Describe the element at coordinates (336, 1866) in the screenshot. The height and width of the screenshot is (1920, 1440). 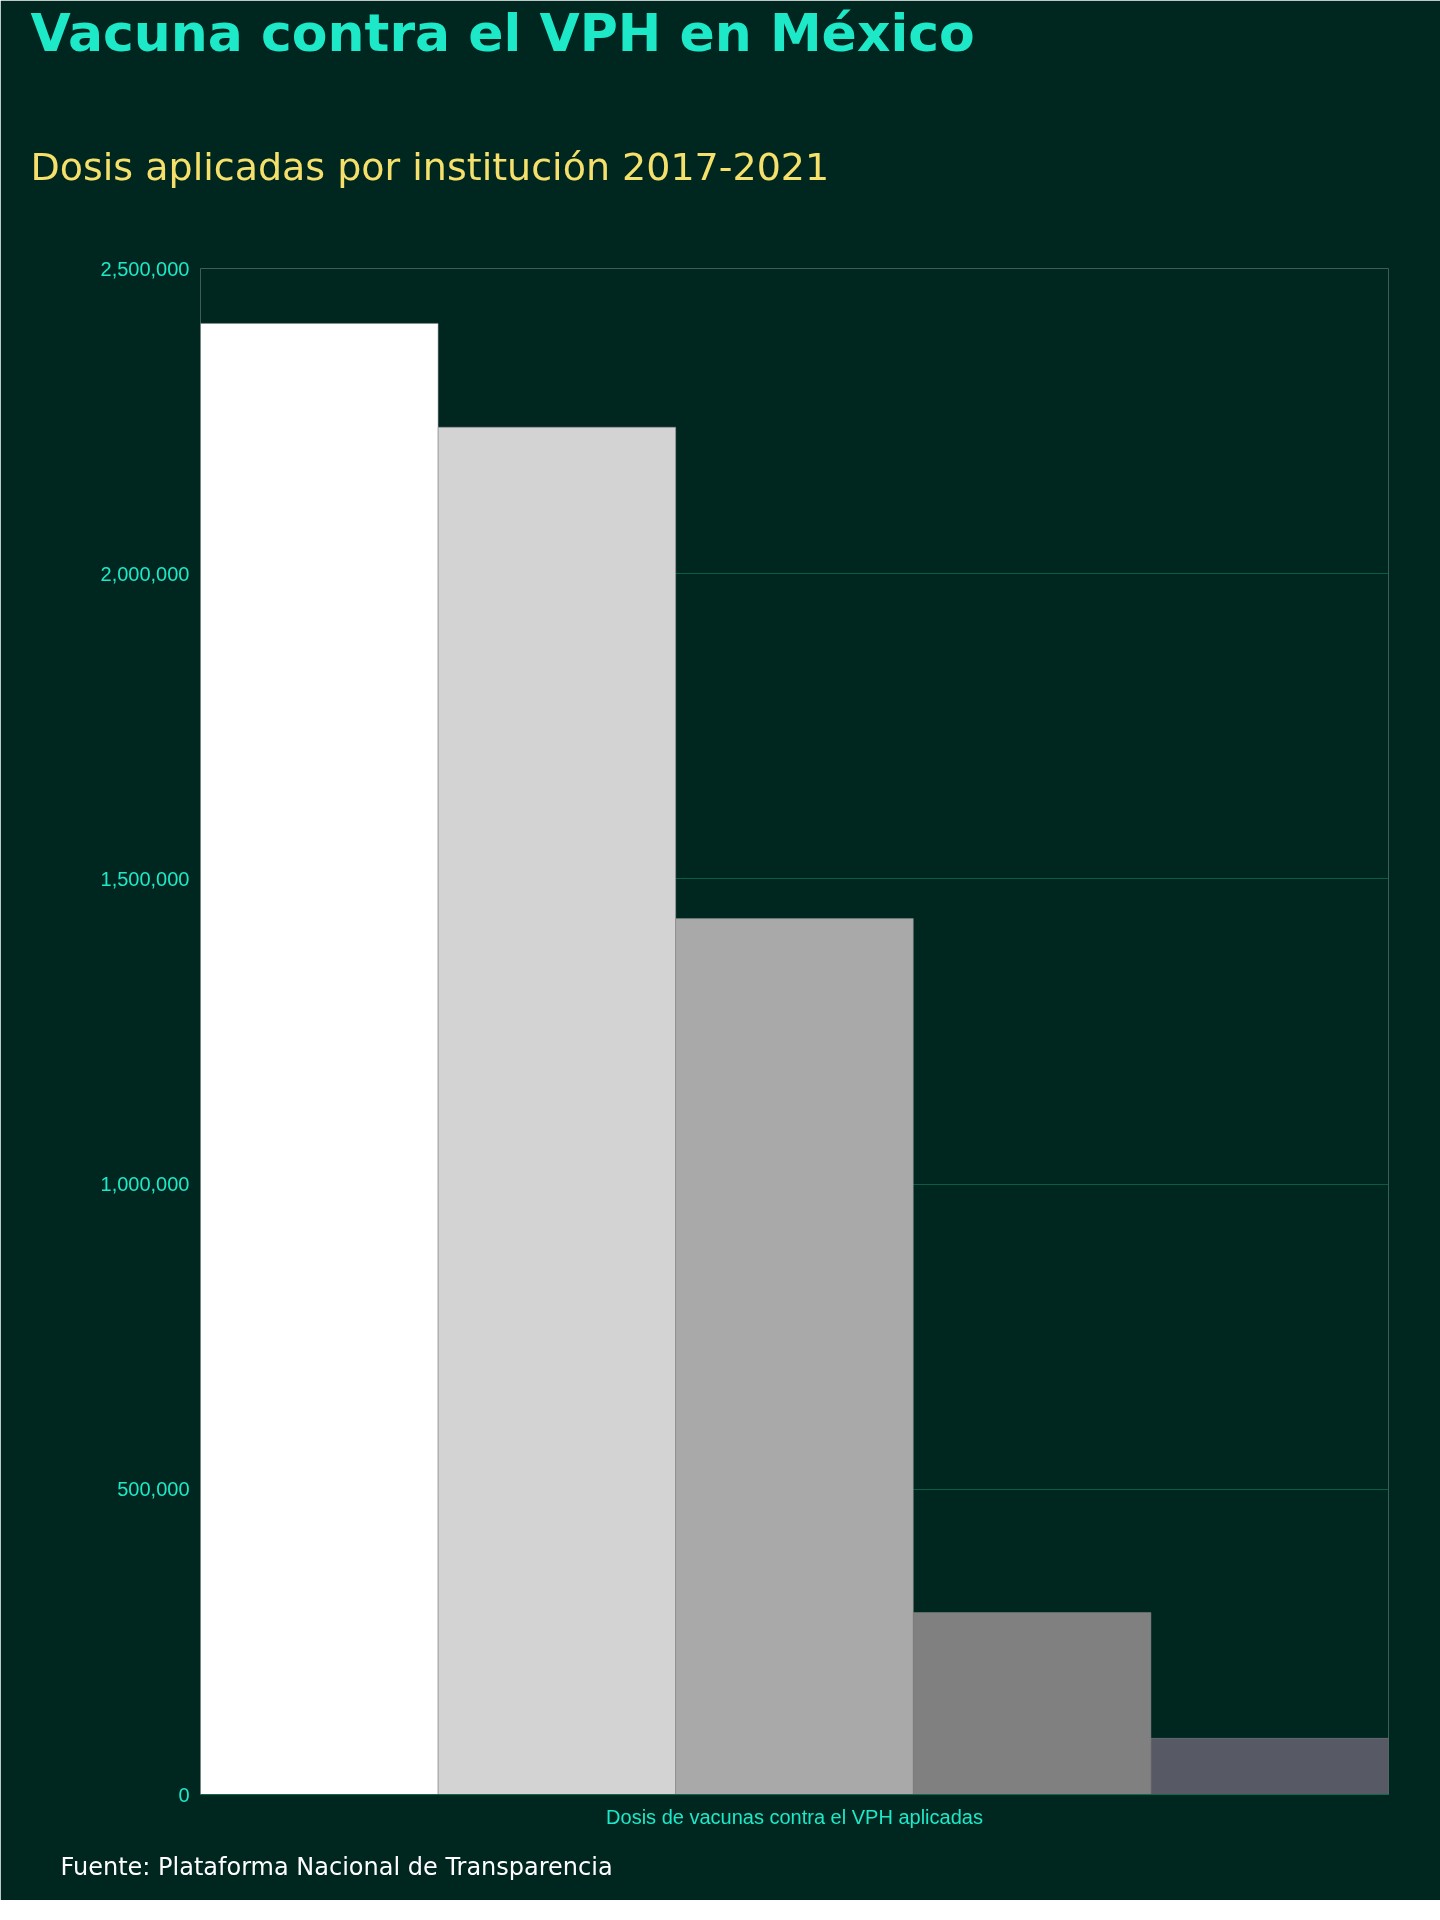
I see `source-note: Fuente: Plataforma Nacional de Transparencia` at that location.